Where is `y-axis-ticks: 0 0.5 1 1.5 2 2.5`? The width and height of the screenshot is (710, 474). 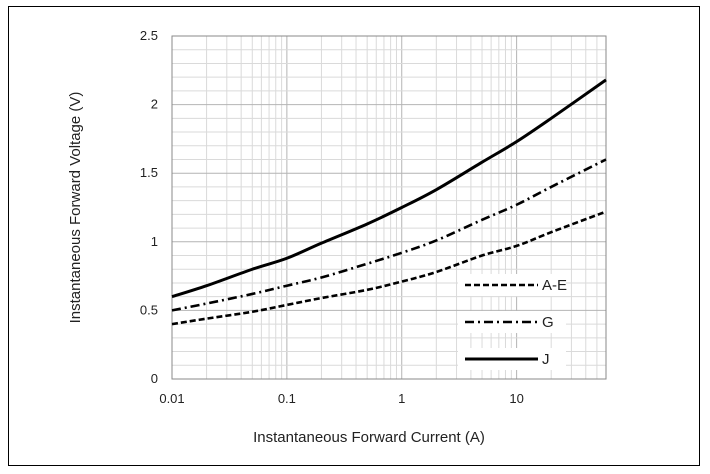 y-axis-ticks: 0 0.5 1 1.5 2 2.5 is located at coordinates (149, 207).